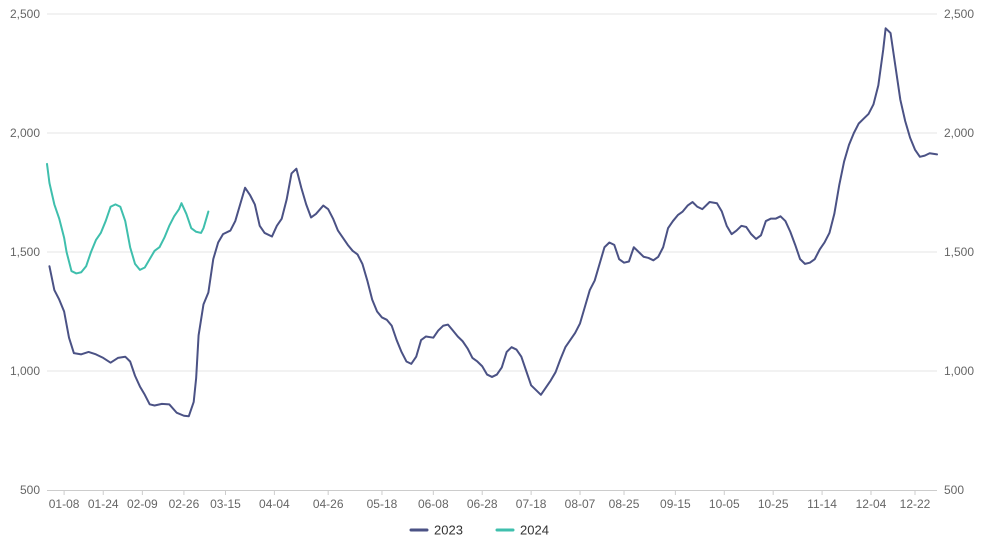 Image resolution: width=990 pixels, height=542 pixels. What do you see at coordinates (580, 504) in the screenshot?
I see `x-tick-label: 08-07` at bounding box center [580, 504].